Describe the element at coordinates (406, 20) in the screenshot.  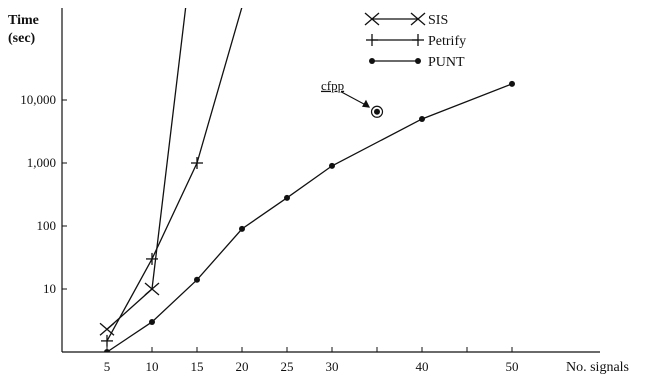
I see `legend-item-sis: SIS` at that location.